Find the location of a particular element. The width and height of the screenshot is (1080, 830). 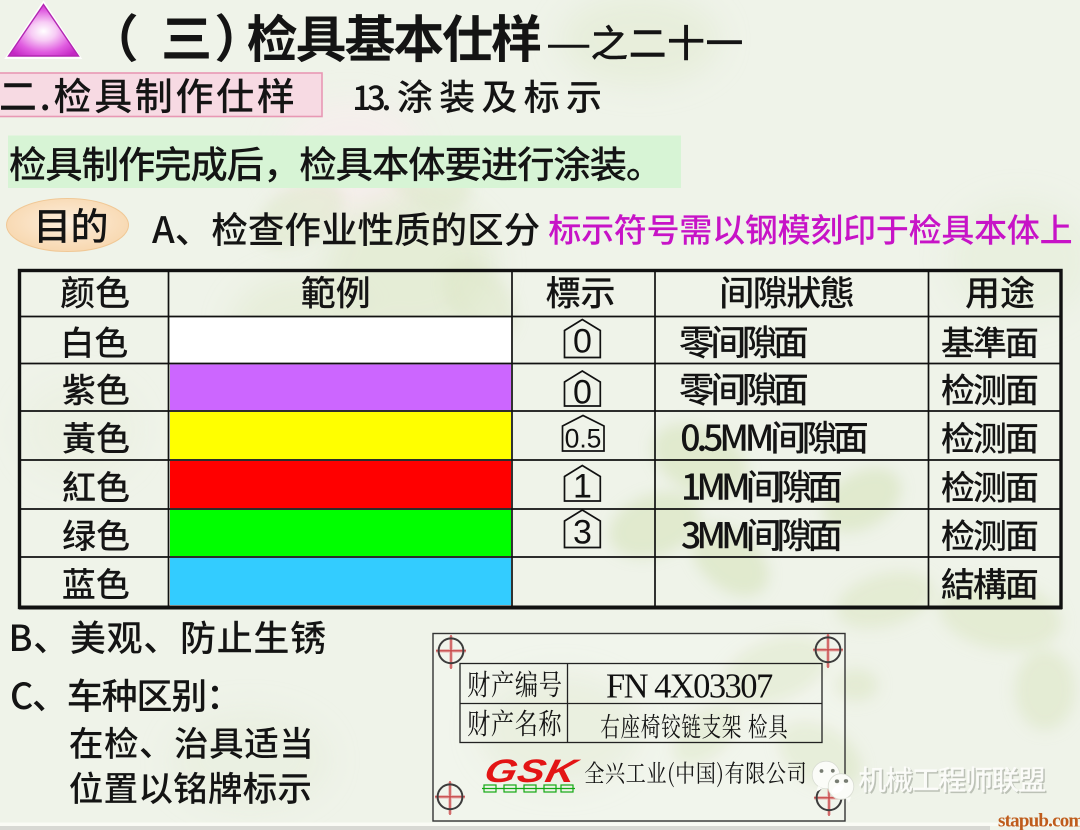

svg-text: 0.5 is located at coordinates (583, 439).